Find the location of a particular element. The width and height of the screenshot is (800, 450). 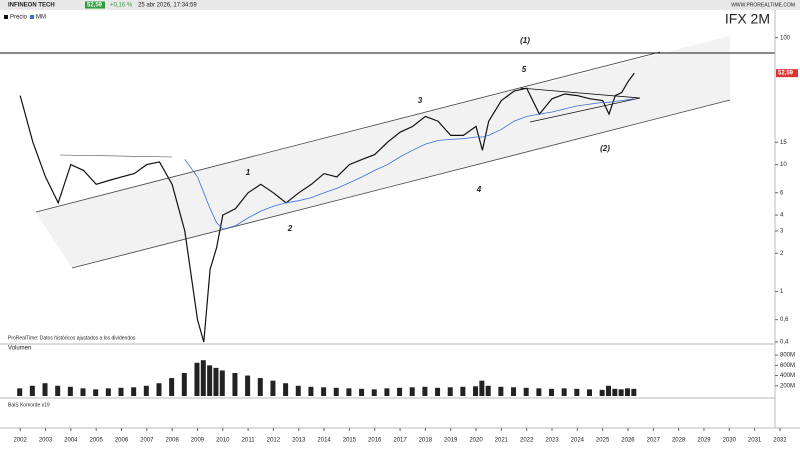

y-tick-label: 800M is located at coordinates (787, 356).